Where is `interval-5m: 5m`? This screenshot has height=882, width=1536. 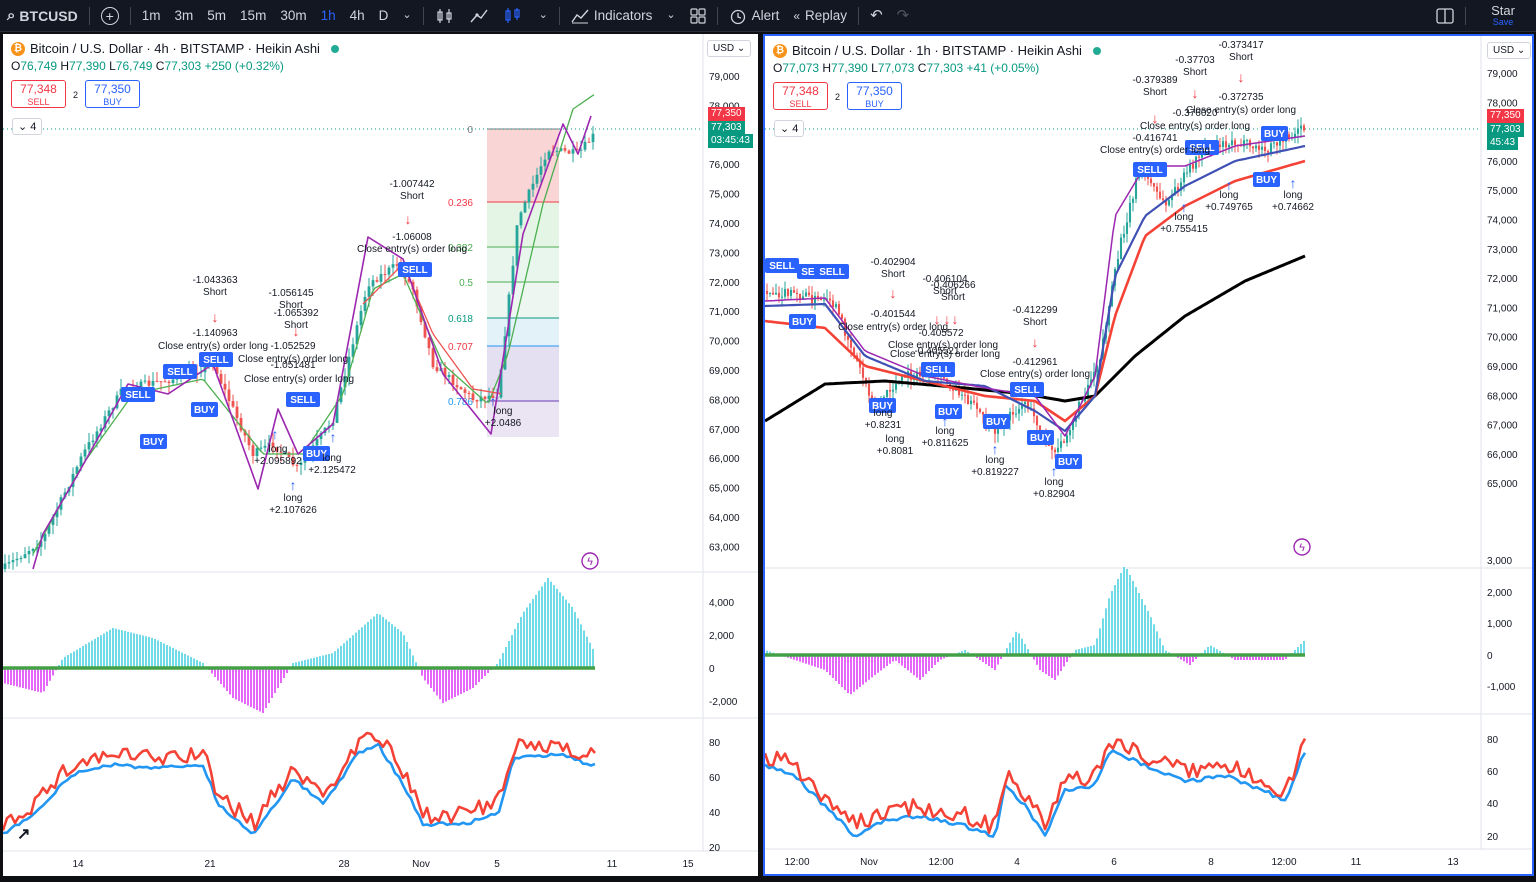
interval-5m: 5m is located at coordinates (217, 15).